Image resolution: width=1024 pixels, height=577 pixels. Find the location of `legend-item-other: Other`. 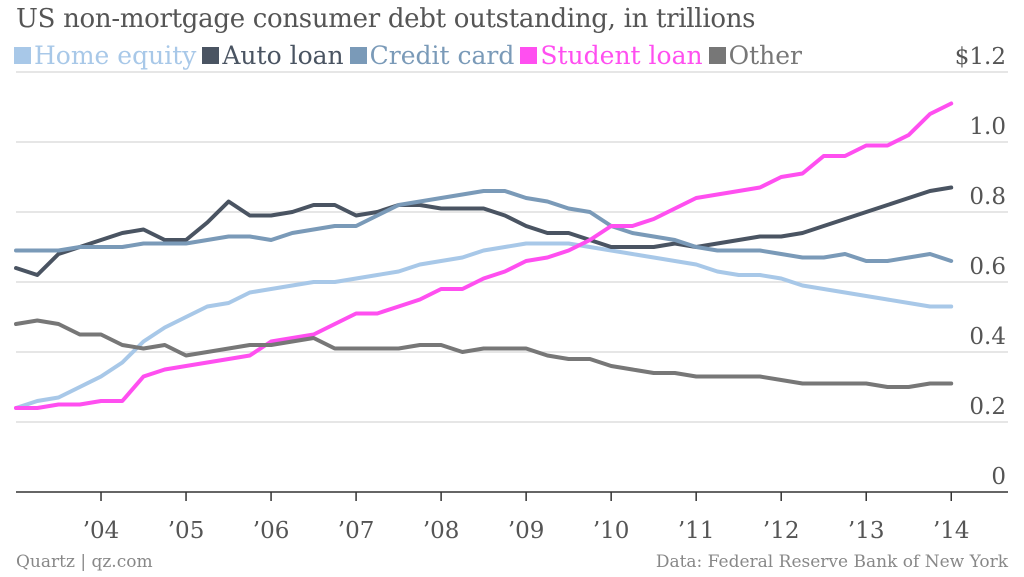

legend-item-other: Other is located at coordinates (755, 55).